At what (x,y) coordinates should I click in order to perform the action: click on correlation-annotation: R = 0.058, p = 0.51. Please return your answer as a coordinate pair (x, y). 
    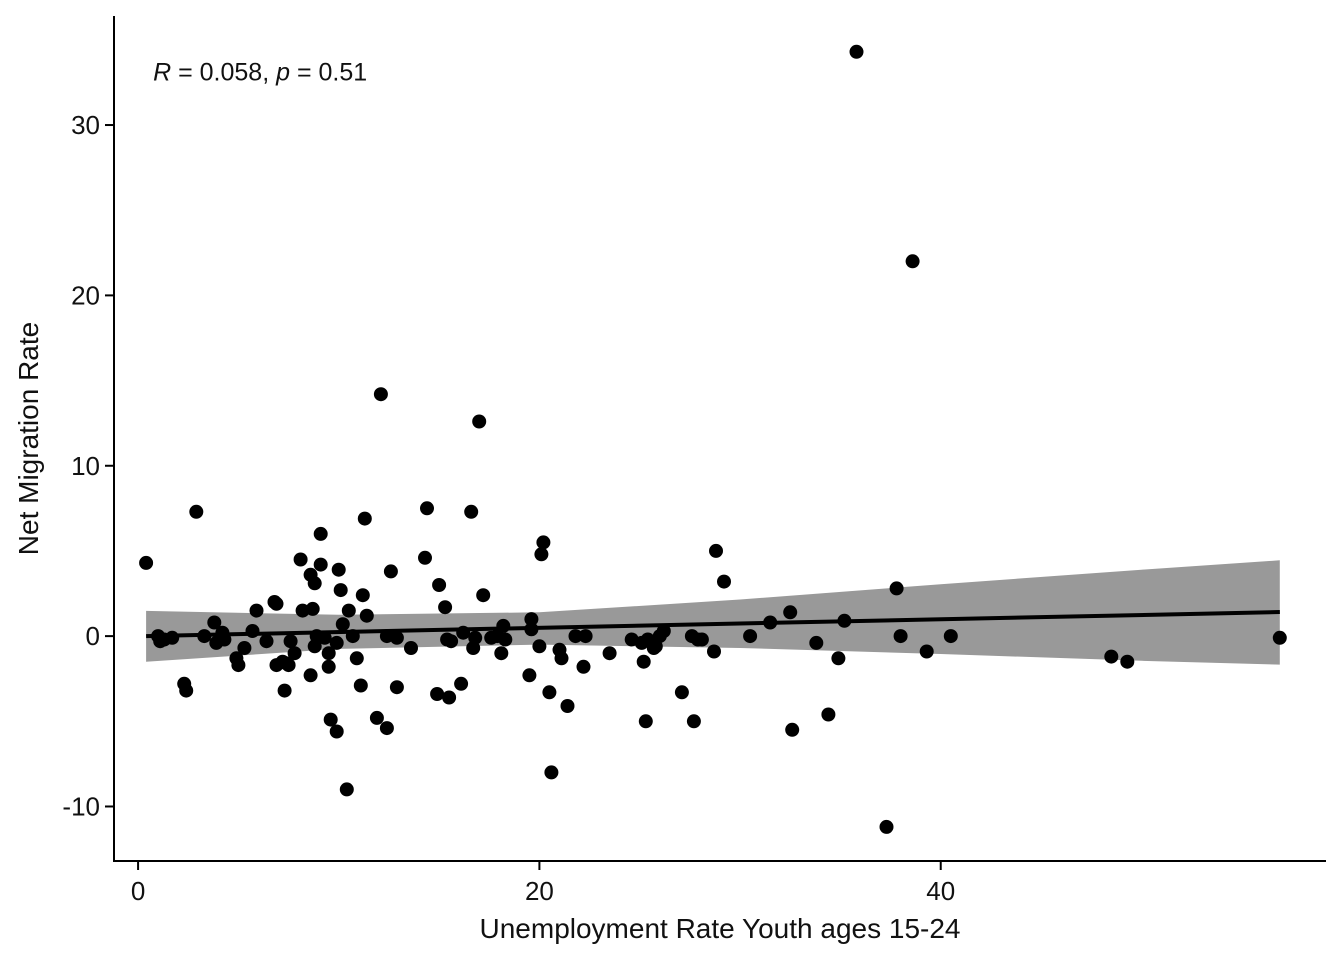
    Looking at the image, I should click on (260, 73).